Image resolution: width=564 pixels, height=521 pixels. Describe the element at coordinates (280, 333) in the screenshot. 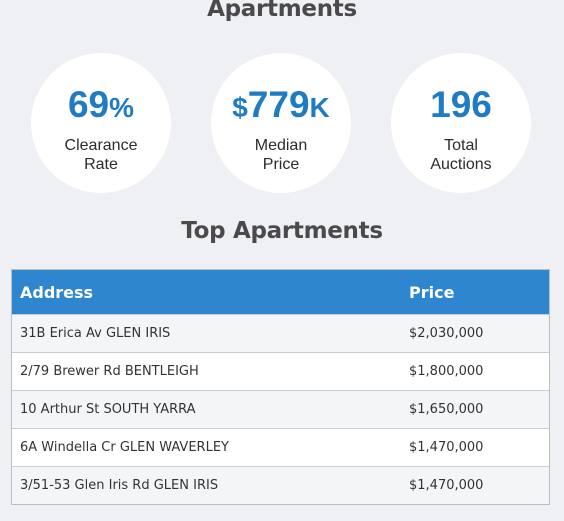

I see `table-row: 31B Erica Av GLEN IRIS $2,030,000` at that location.